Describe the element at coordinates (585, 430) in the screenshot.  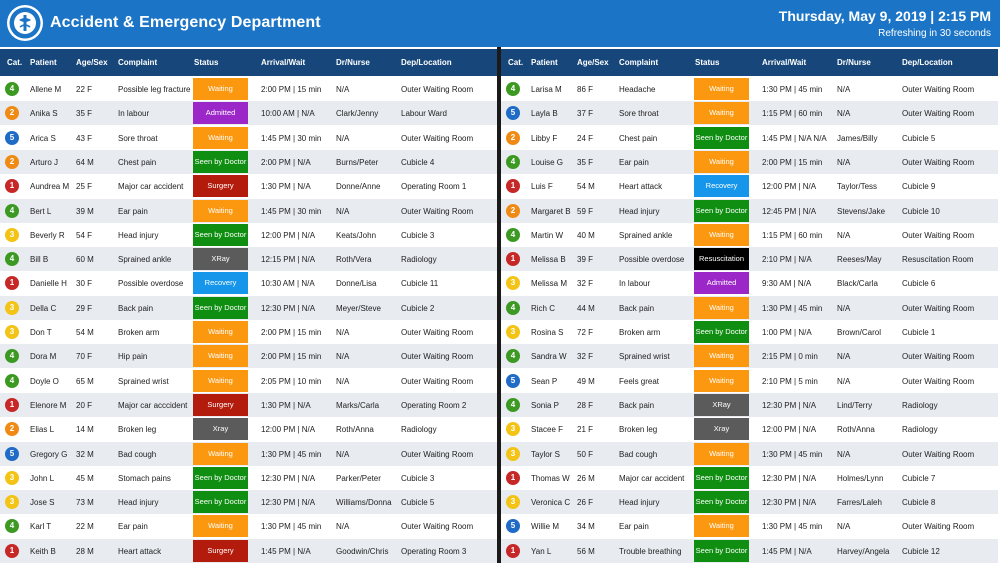
I see `age-sex: 21 F` at that location.